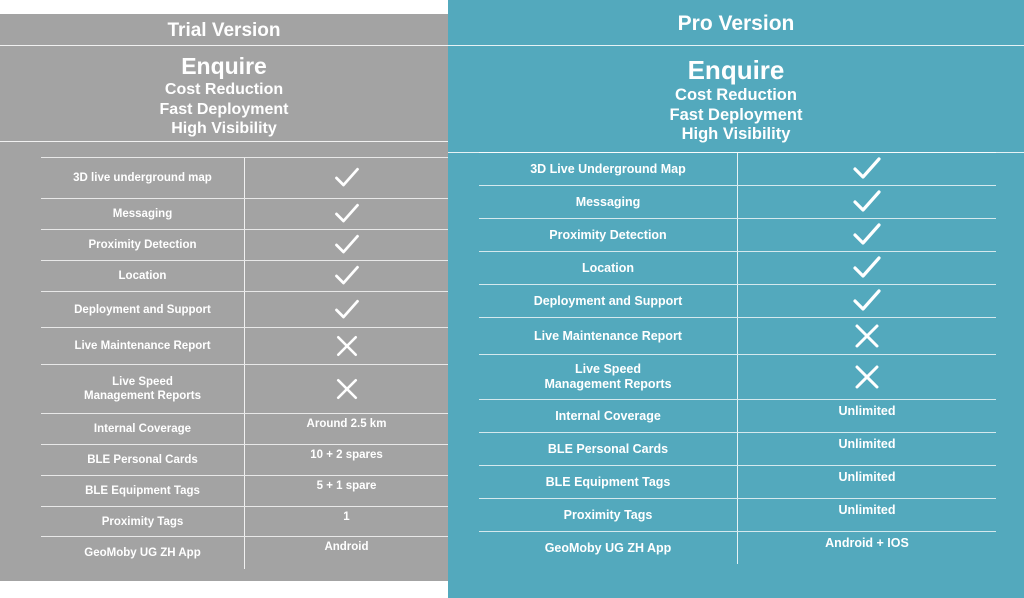 The height and width of the screenshot is (598, 1024). I want to click on table-row: Internal Coverage Unlimited, so click(737, 415).